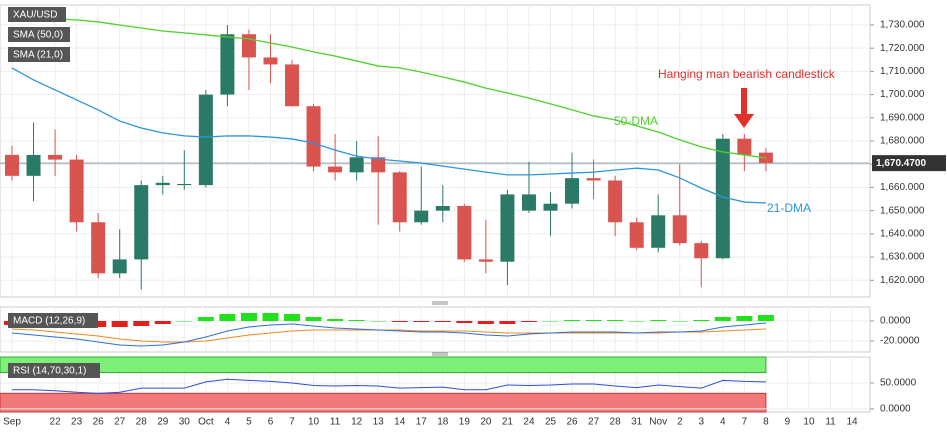  Describe the element at coordinates (723, 422) in the screenshot. I see `x-tick-label: 4` at that location.